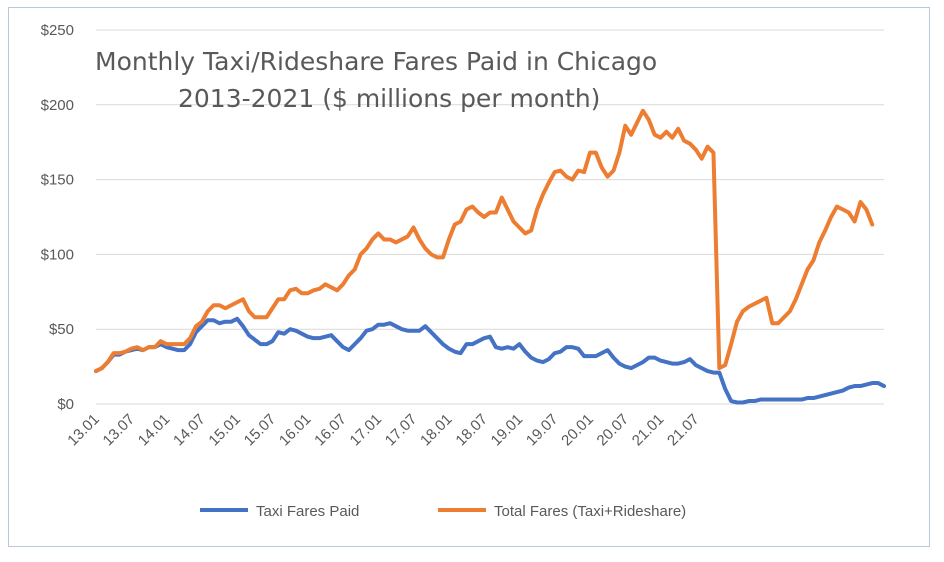  I want to click on x-tick-label: 13.01, so click(83, 430).